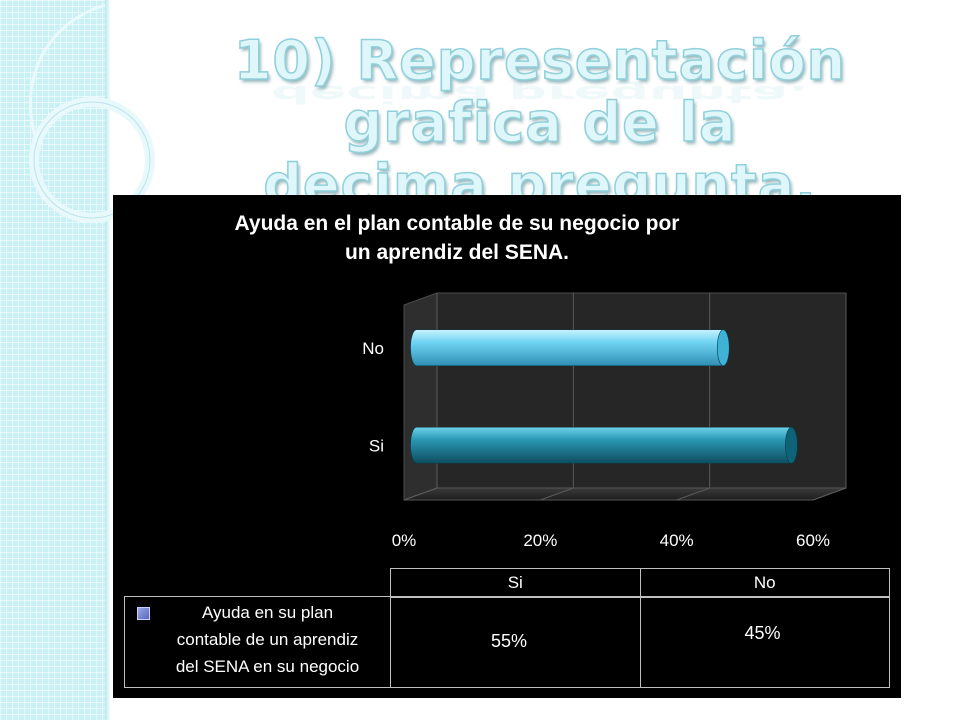  Describe the element at coordinates (813, 540) in the screenshot. I see `x-tick-label: 60%` at that location.